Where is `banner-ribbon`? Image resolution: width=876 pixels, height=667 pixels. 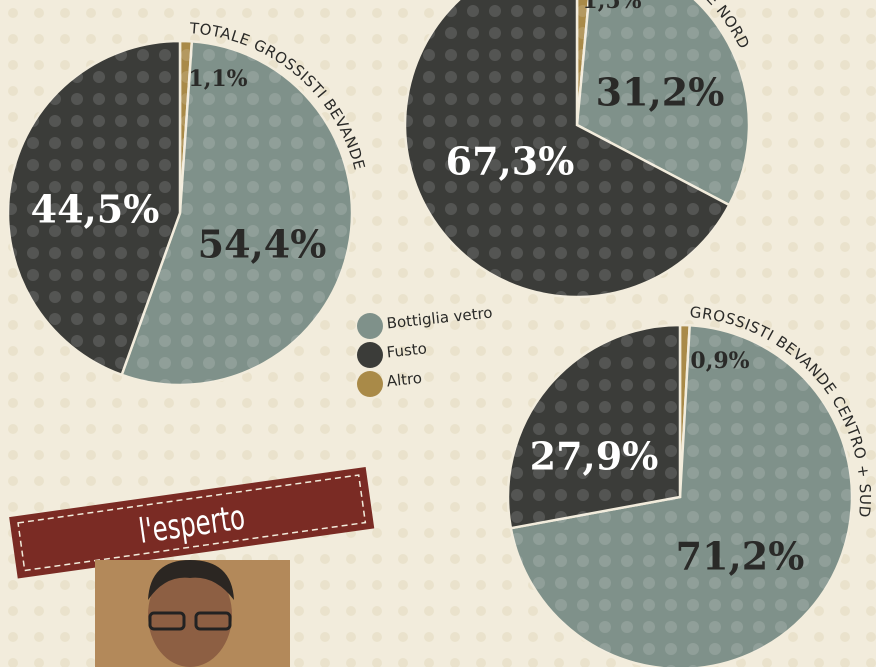
banner-ribbon is located at coordinates (192, 522).